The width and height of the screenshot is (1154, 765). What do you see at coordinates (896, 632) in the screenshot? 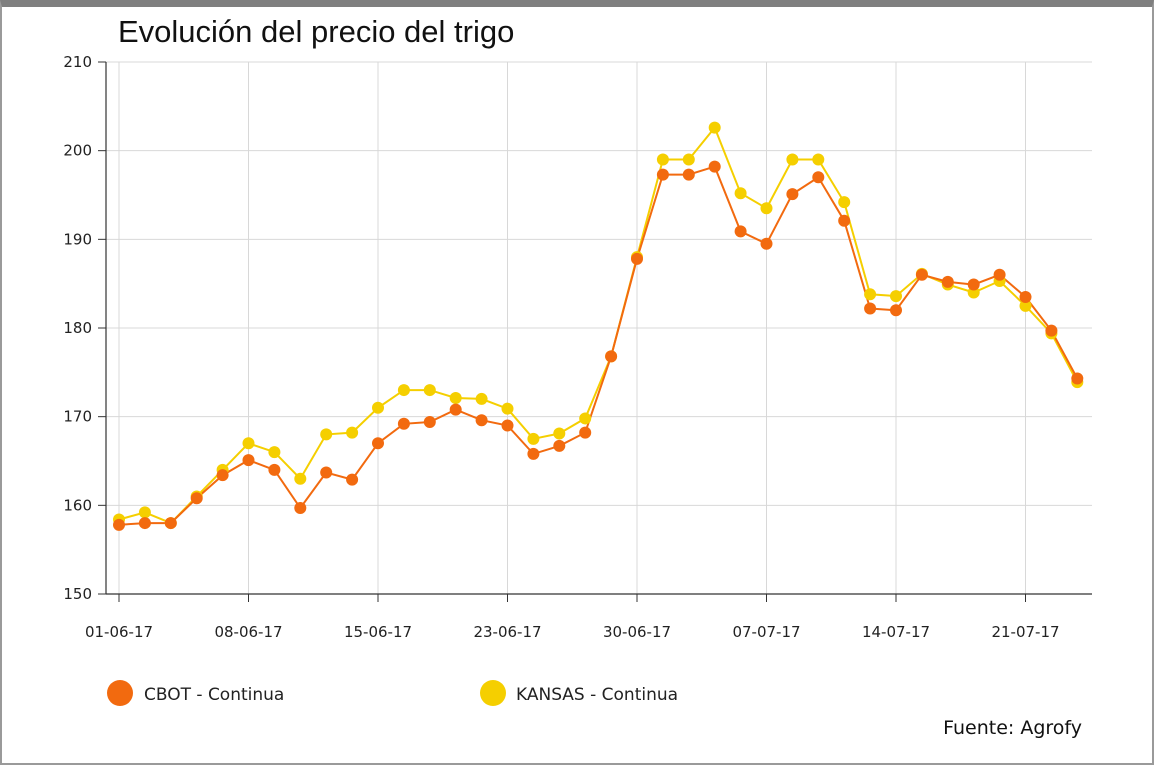
I see `x-tick-label: 14-07-17` at bounding box center [896, 632].